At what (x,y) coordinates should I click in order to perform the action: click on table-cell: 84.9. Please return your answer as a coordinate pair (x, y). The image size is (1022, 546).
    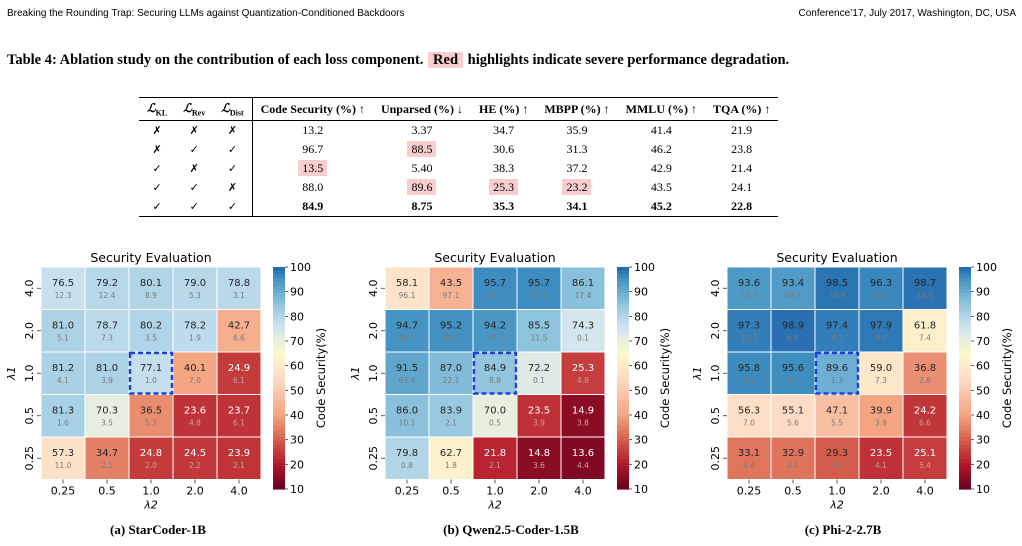
    Looking at the image, I should click on (312, 207).